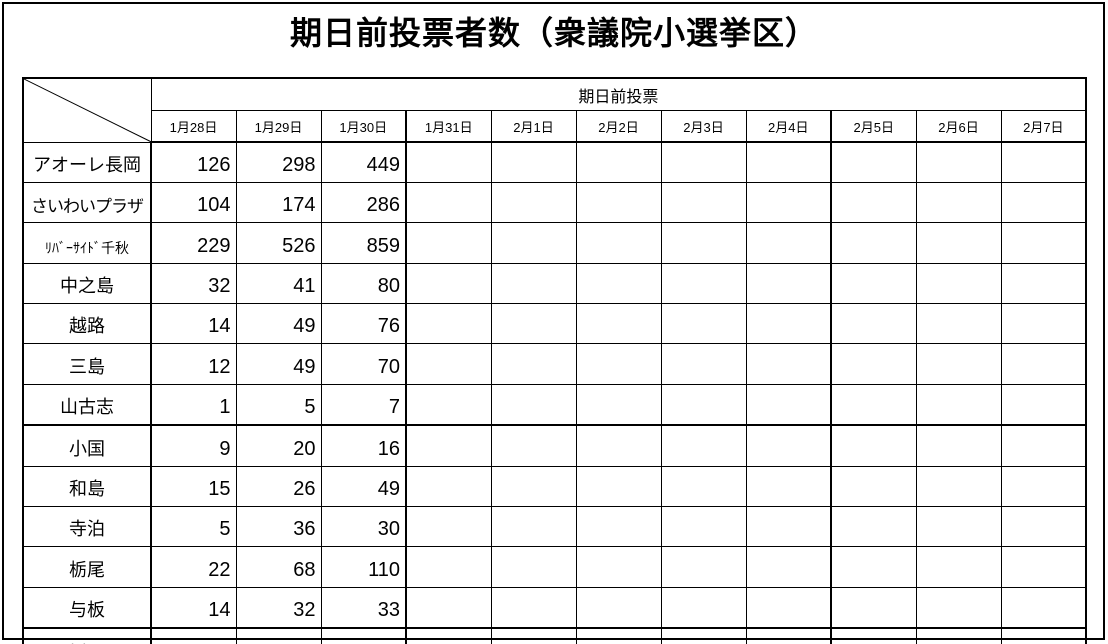 This screenshot has width=1108, height=644. Describe the element at coordinates (304, 489) in the screenshot. I see `cell-value: 26` at that location.